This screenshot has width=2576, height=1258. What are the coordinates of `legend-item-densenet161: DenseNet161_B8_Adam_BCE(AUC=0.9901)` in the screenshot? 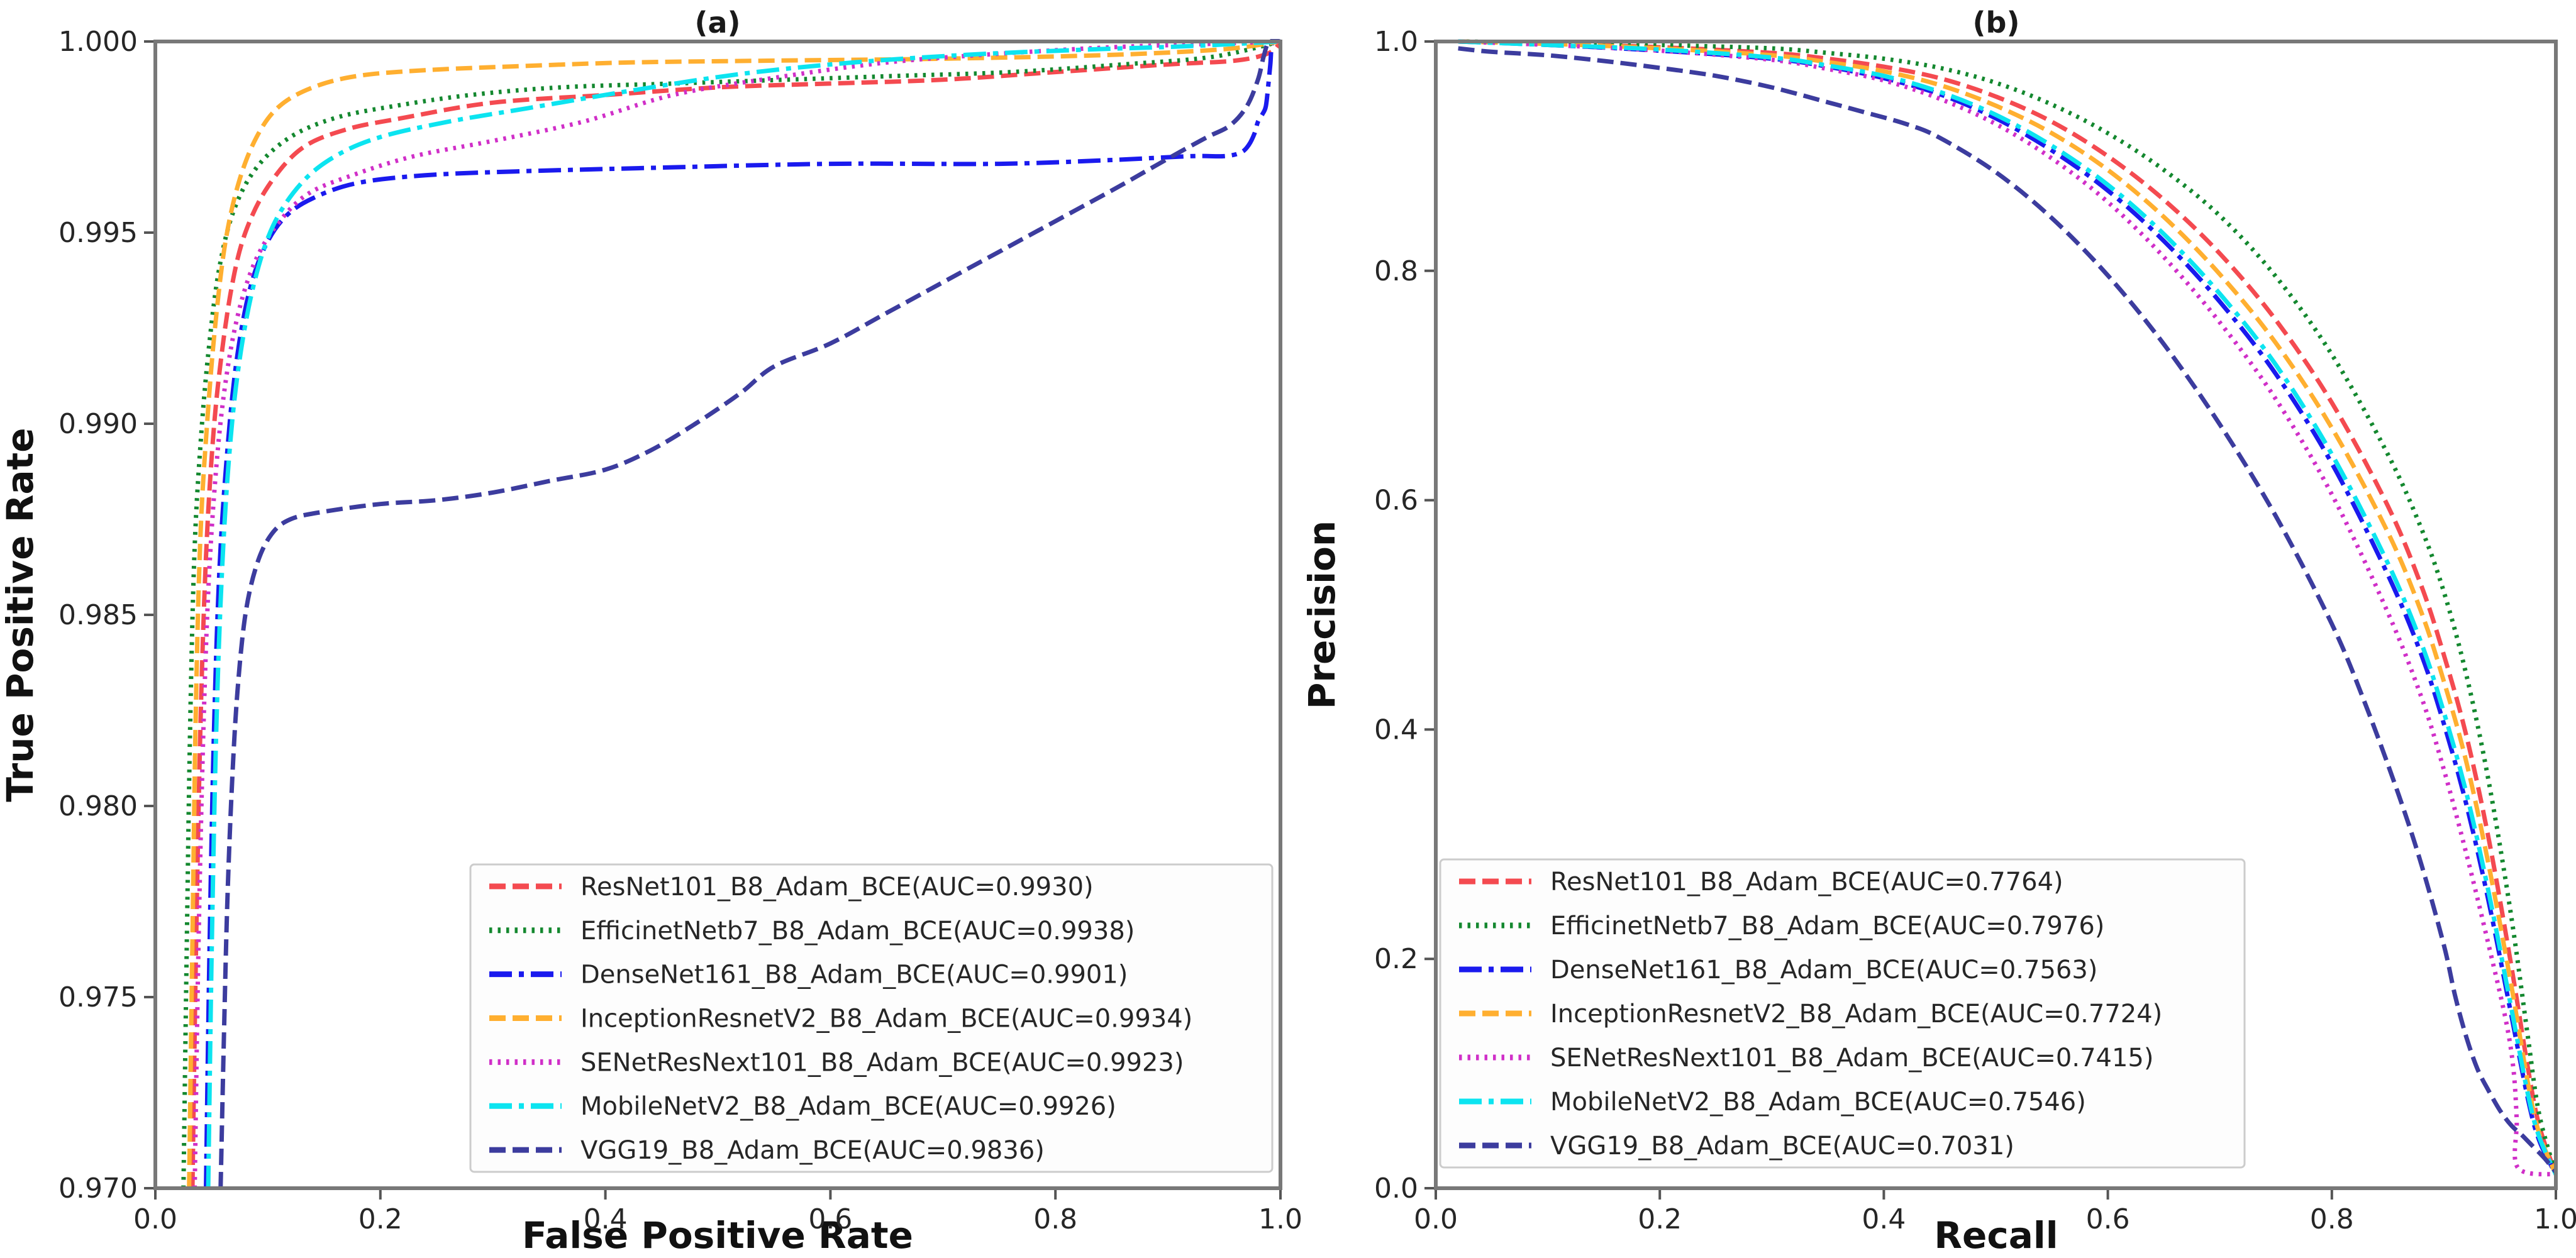 It's located at (808, 976).